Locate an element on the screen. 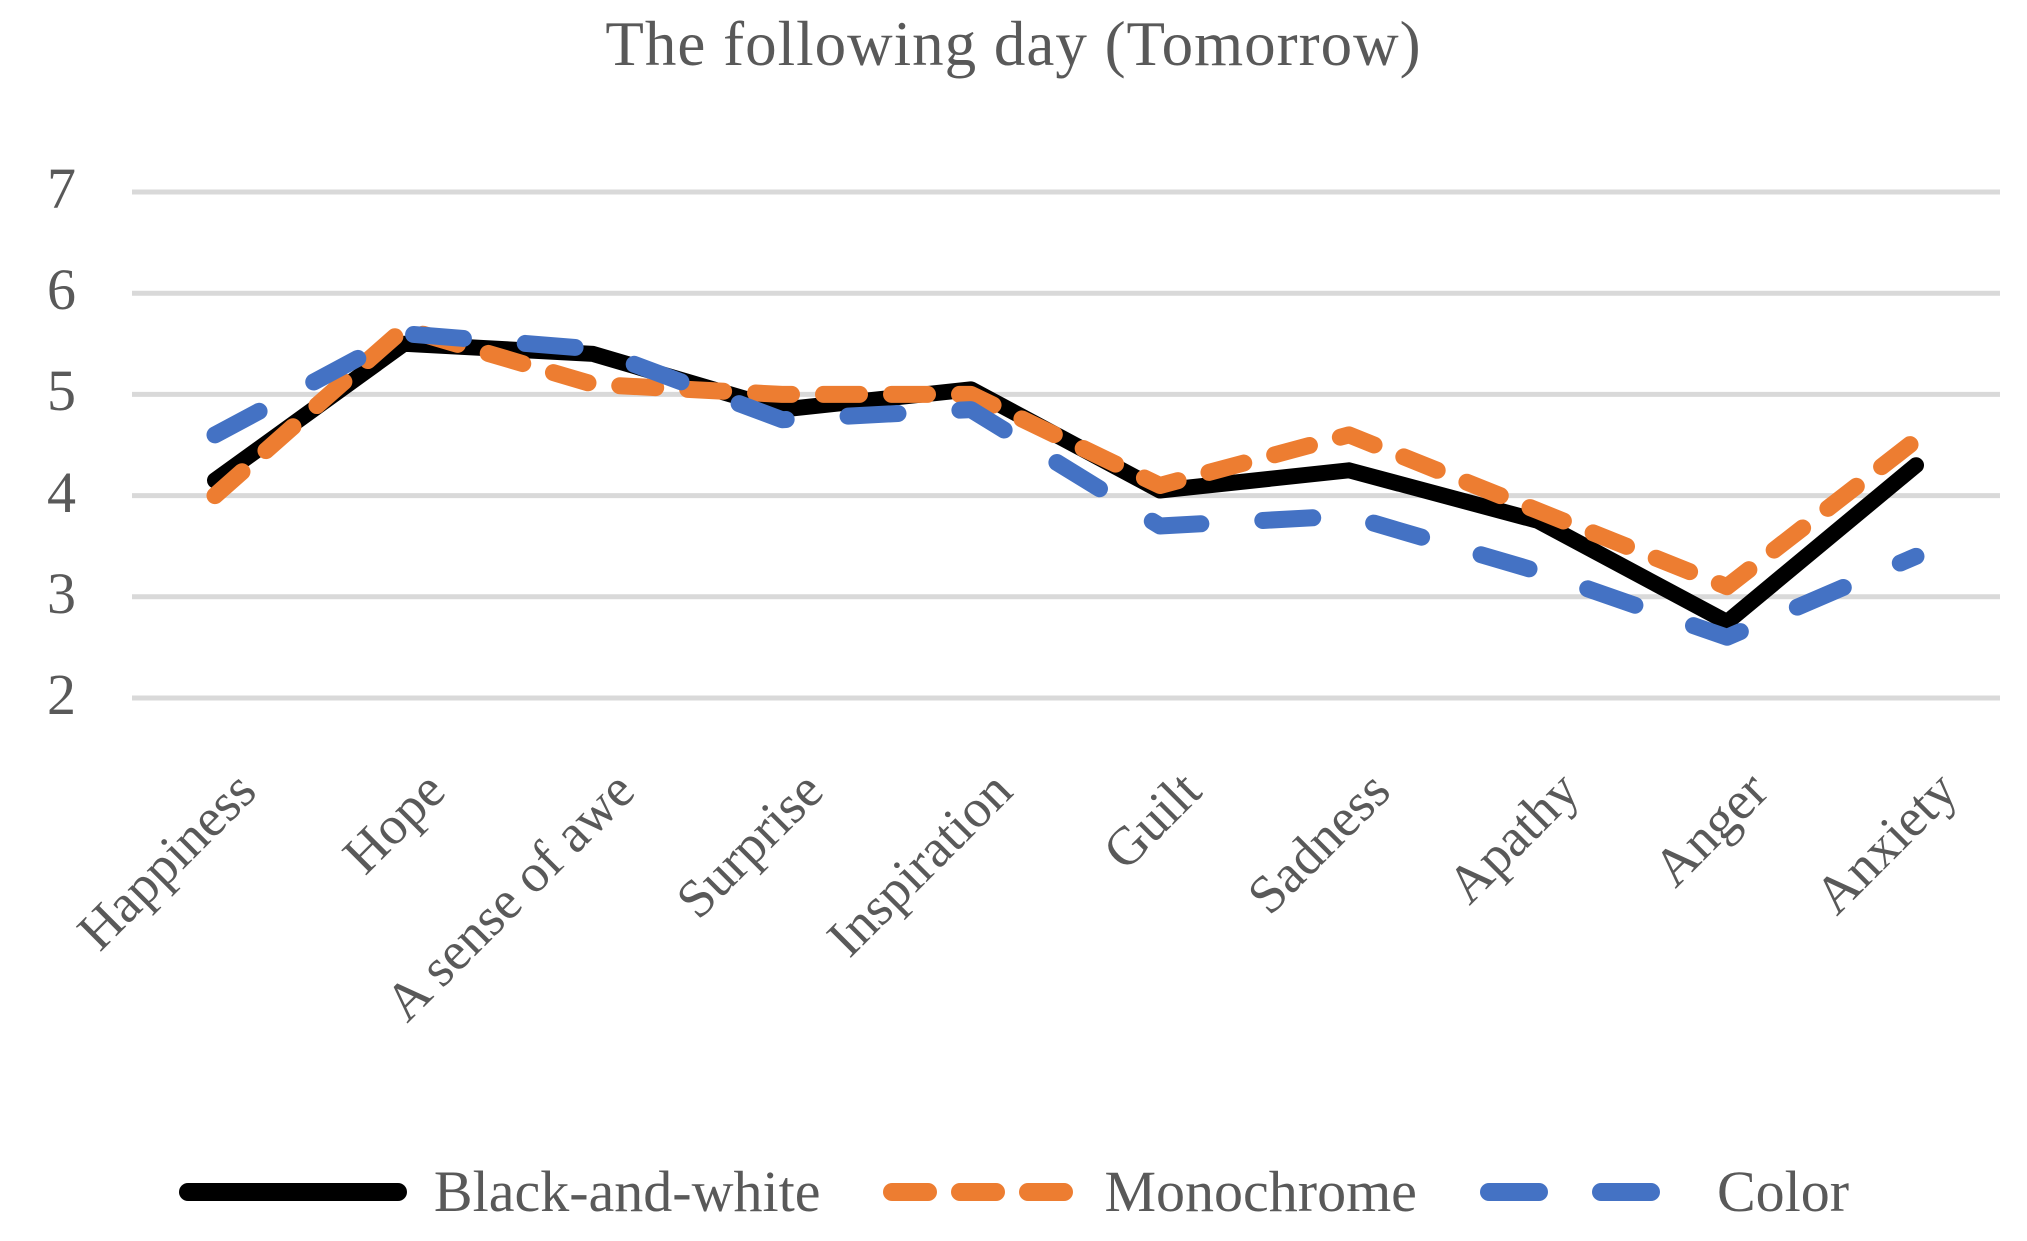 The height and width of the screenshot is (1241, 2027). y-tick-label-6: 6 is located at coordinates (61, 290).